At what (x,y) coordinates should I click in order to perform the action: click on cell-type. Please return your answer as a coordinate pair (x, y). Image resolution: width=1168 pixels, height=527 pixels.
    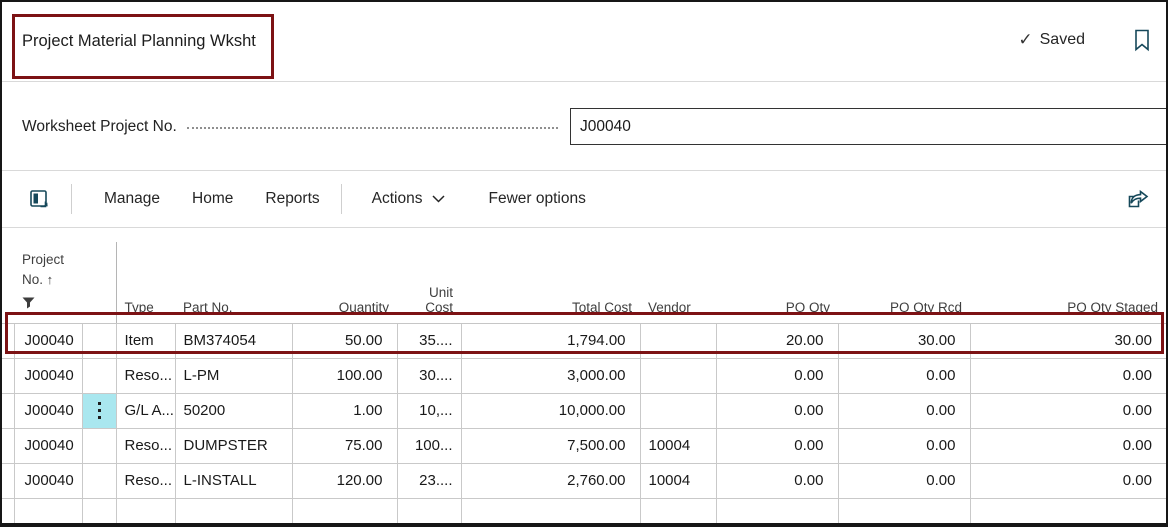
    Looking at the image, I should click on (145, 510).